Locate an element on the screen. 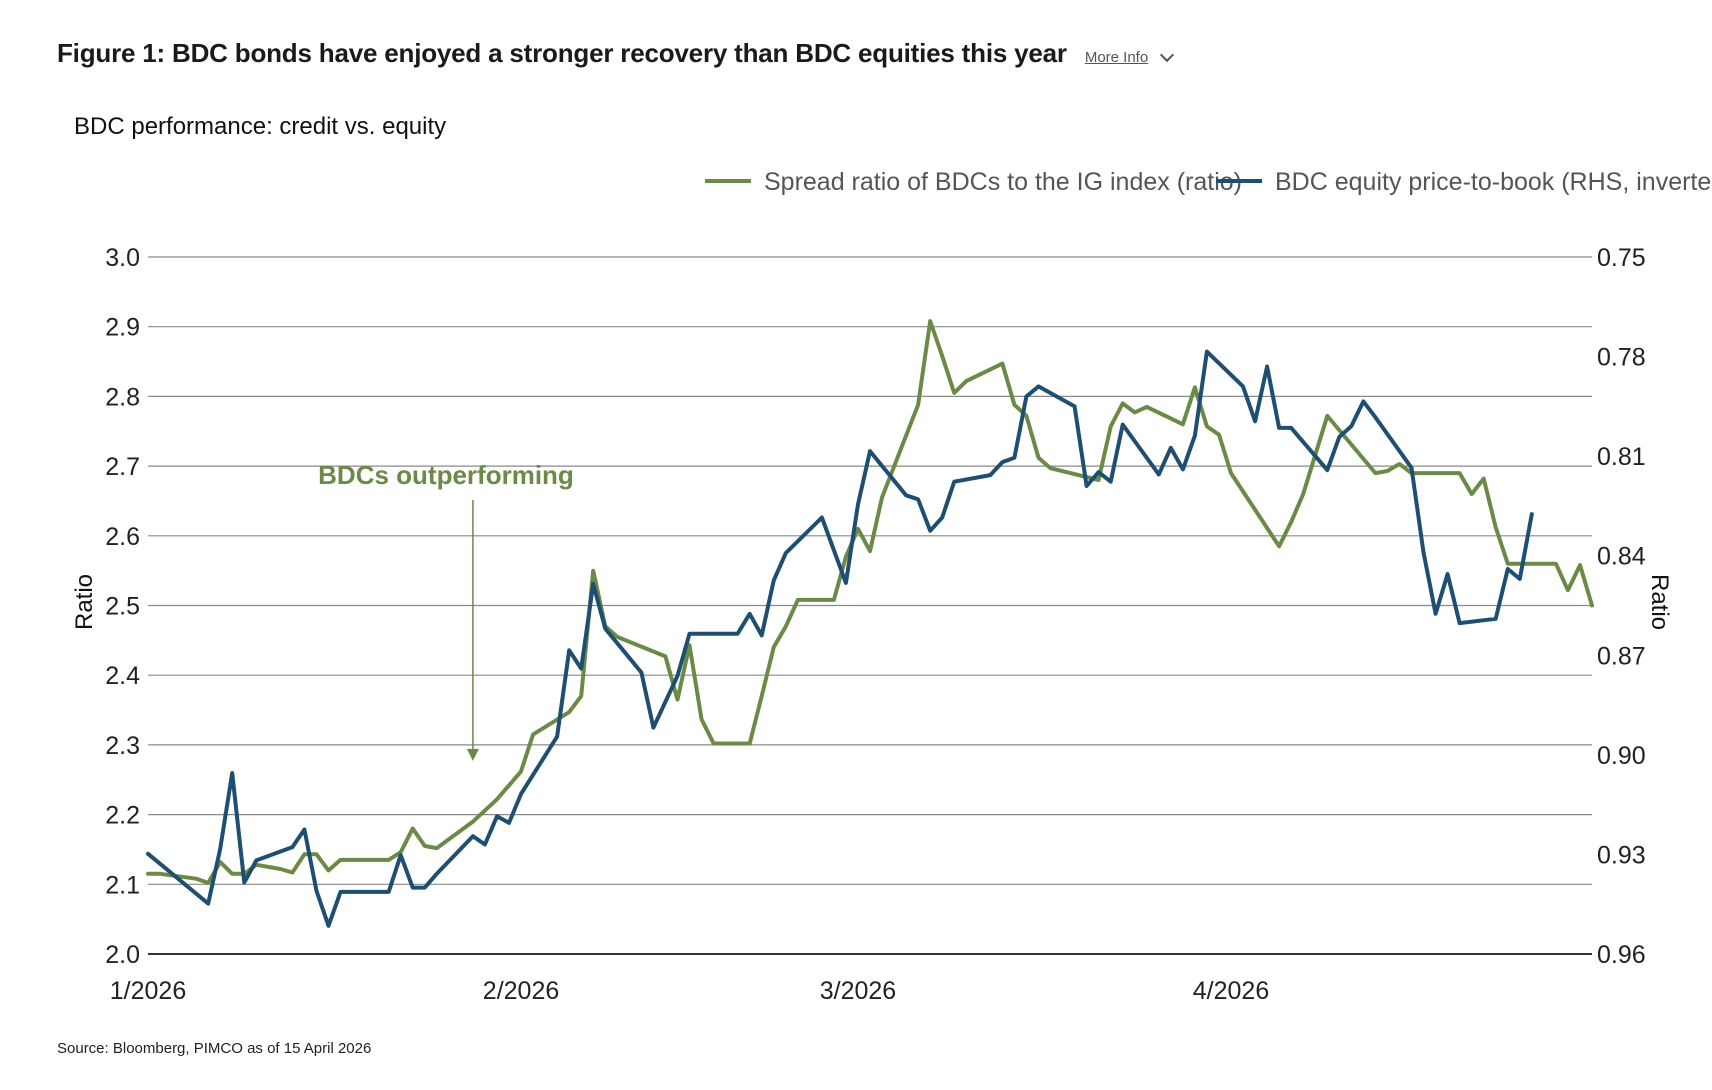 Image resolution: width=1712 pixels, height=1090 pixels. right-axis-ticks: 0.96 0.93 0.90 0.87 0.84 0.81 0.78 0.75 is located at coordinates (1621, 606).